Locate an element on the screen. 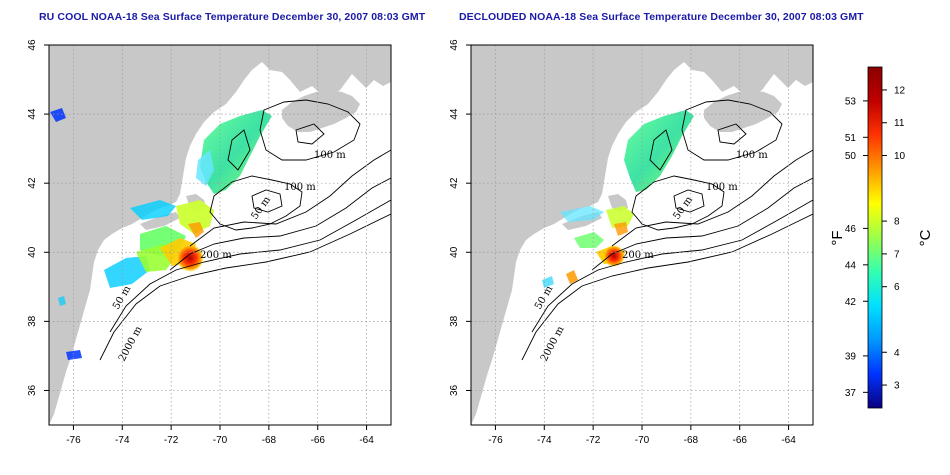 The image size is (950, 475). fahrenheit-tick-label: 37 is located at coordinates (851, 393).